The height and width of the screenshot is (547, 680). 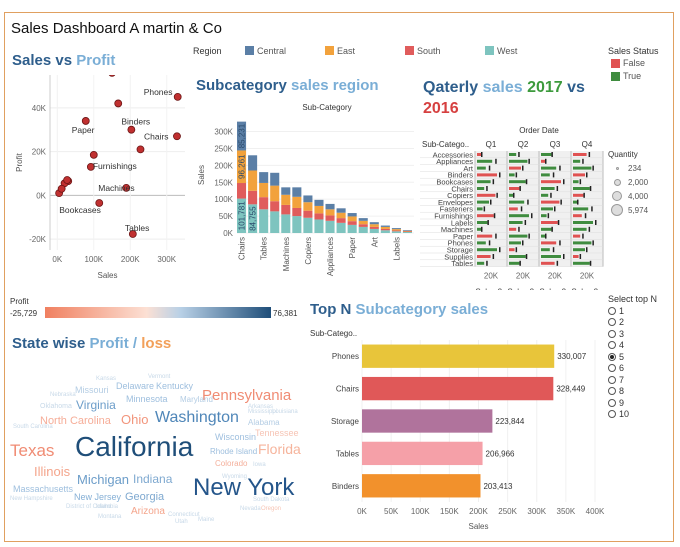 What do you see at coordinates (523, 276) in the screenshot?
I see `quarterly-xtick: 20K` at bounding box center [523, 276].